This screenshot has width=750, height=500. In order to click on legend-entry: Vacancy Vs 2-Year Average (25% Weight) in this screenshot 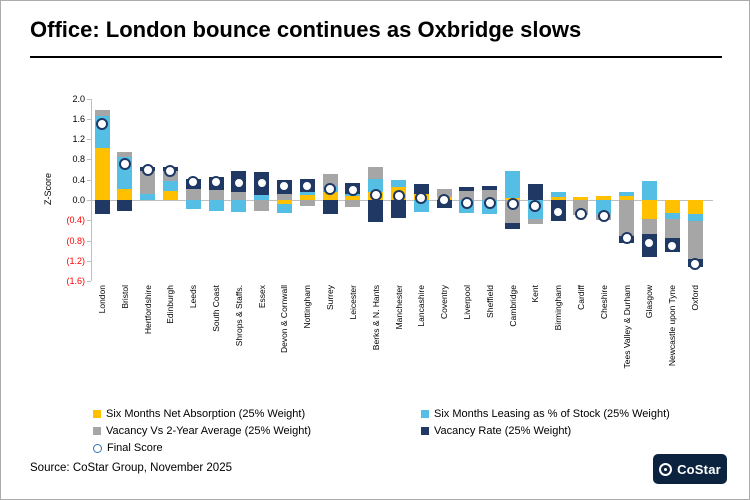, I will do `click(202, 431)`.